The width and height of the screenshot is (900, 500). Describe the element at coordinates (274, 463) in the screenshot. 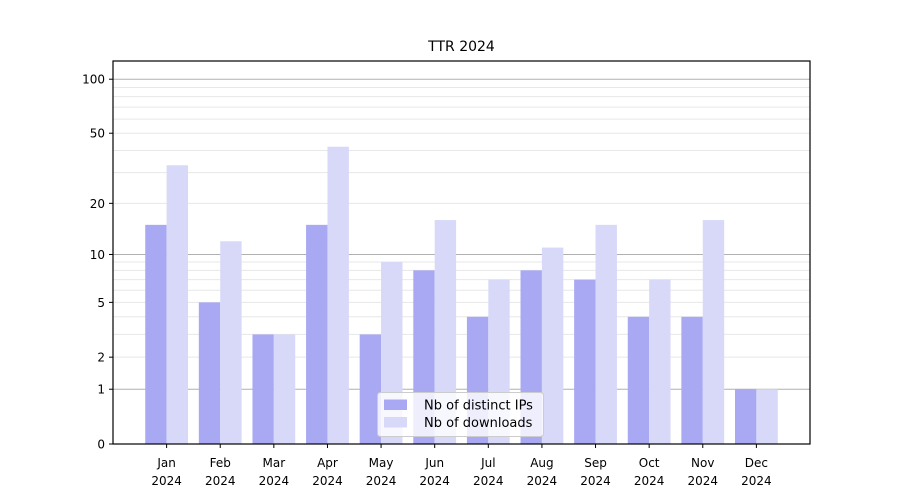

I see `x-tick-label-month: Mar` at that location.